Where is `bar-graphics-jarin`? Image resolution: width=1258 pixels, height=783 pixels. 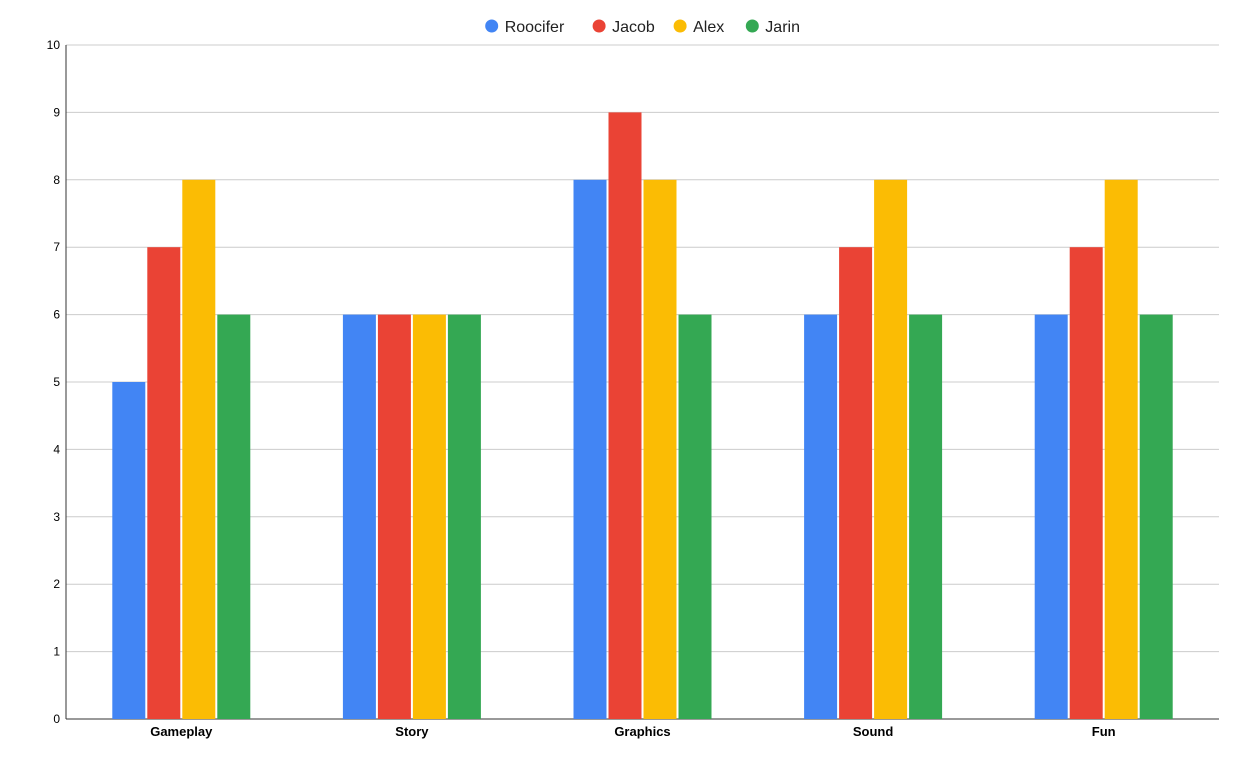 bar-graphics-jarin is located at coordinates (695, 516).